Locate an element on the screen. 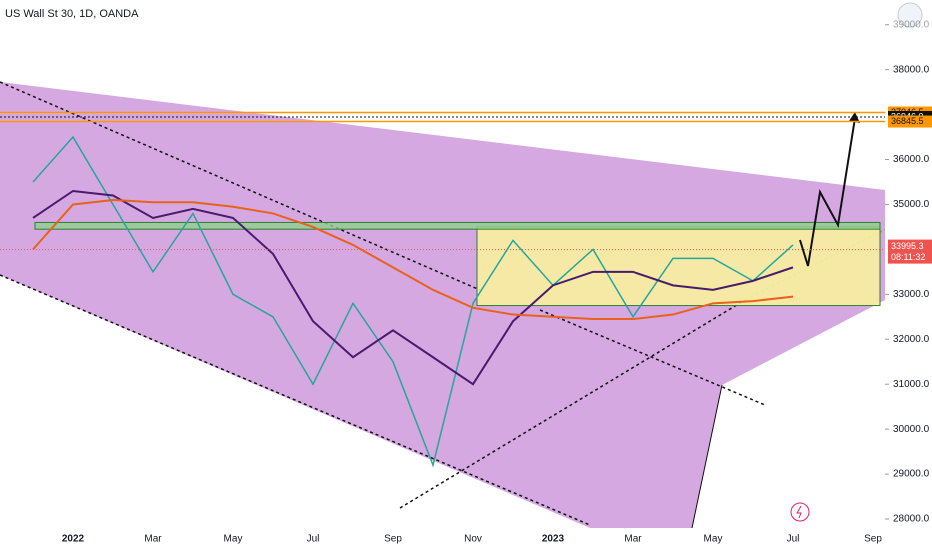 The image size is (932, 550). channel-edge is located at coordinates (707, 456).